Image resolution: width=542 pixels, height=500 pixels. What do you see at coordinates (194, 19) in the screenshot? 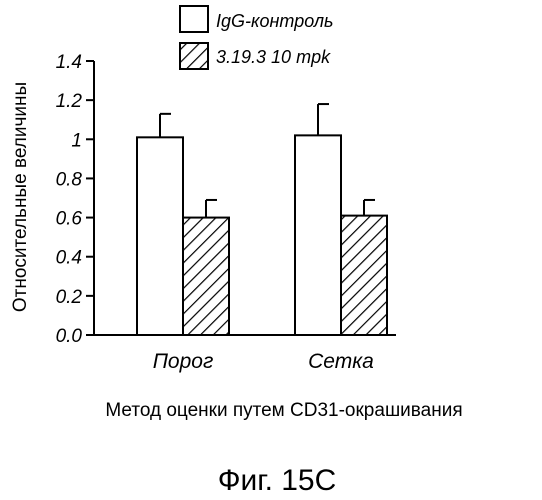
I see `legend-swatch-igg-control` at bounding box center [194, 19].